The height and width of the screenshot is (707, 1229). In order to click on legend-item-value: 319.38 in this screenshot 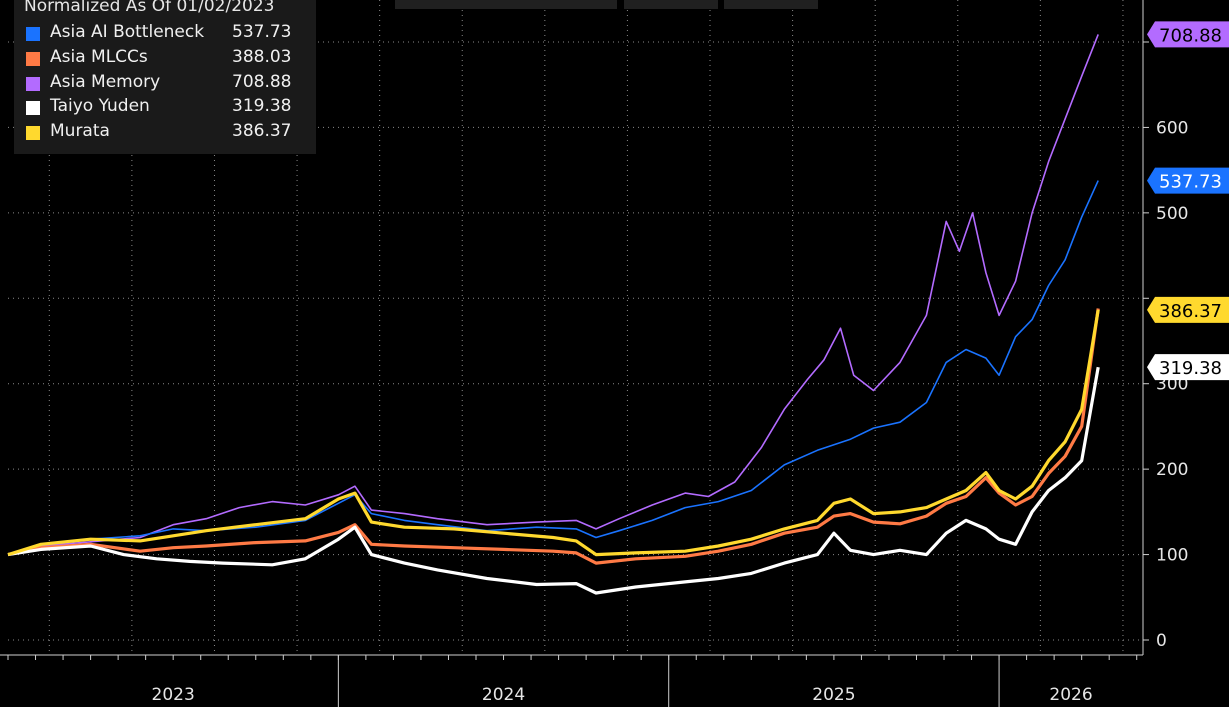, I will do `click(262, 106)`.